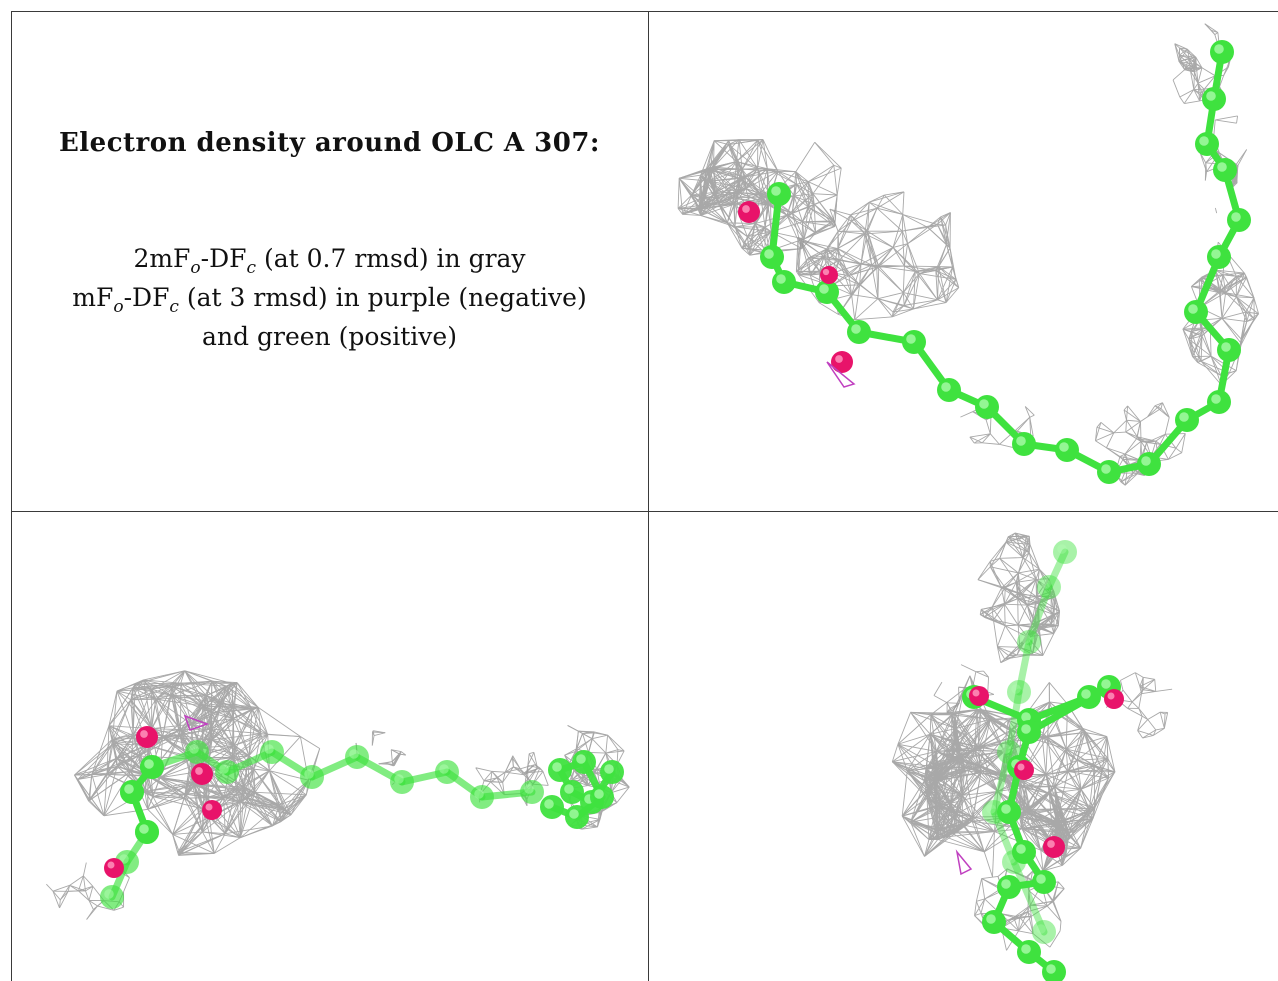 Image resolution: width=1278 pixels, height=981 pixels. Describe the element at coordinates (382, 297) in the screenshot. I see `legend-text: (at 3 rmsd) in purple (negative)` at that location.